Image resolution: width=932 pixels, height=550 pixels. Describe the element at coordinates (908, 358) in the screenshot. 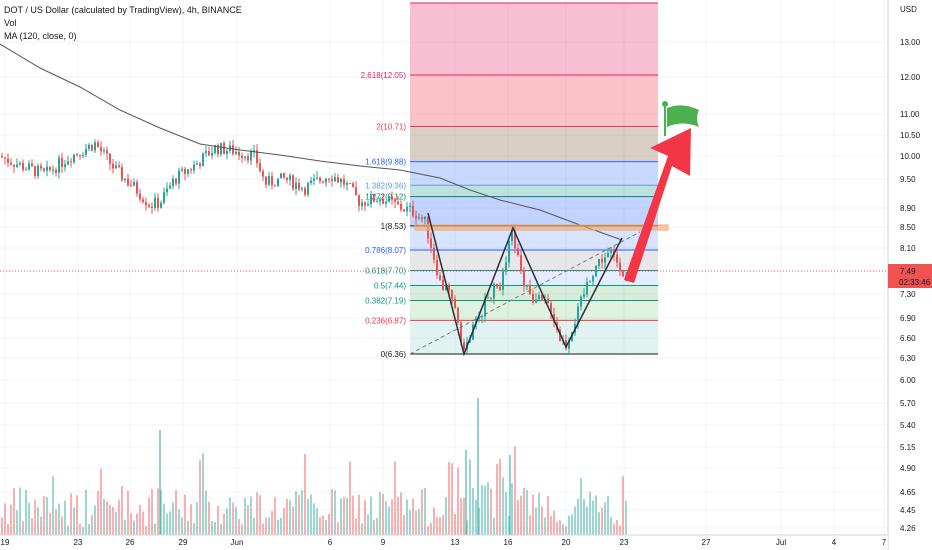

I see `price-tick: 6.30` at that location.